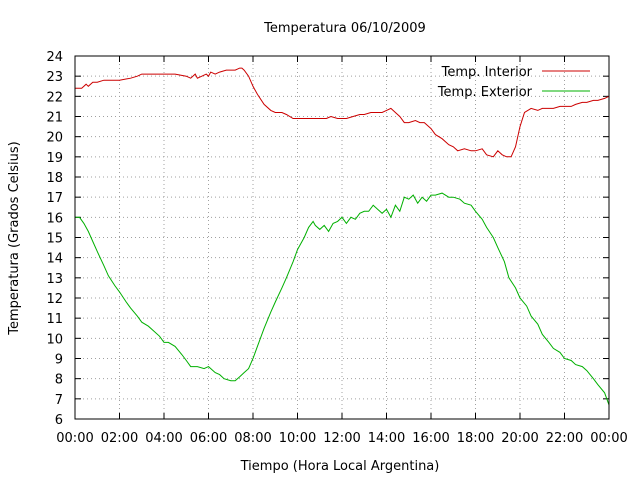 The image size is (640, 480). Describe the element at coordinates (54, 118) in the screenshot. I see `y-tick-label: 21` at that location.